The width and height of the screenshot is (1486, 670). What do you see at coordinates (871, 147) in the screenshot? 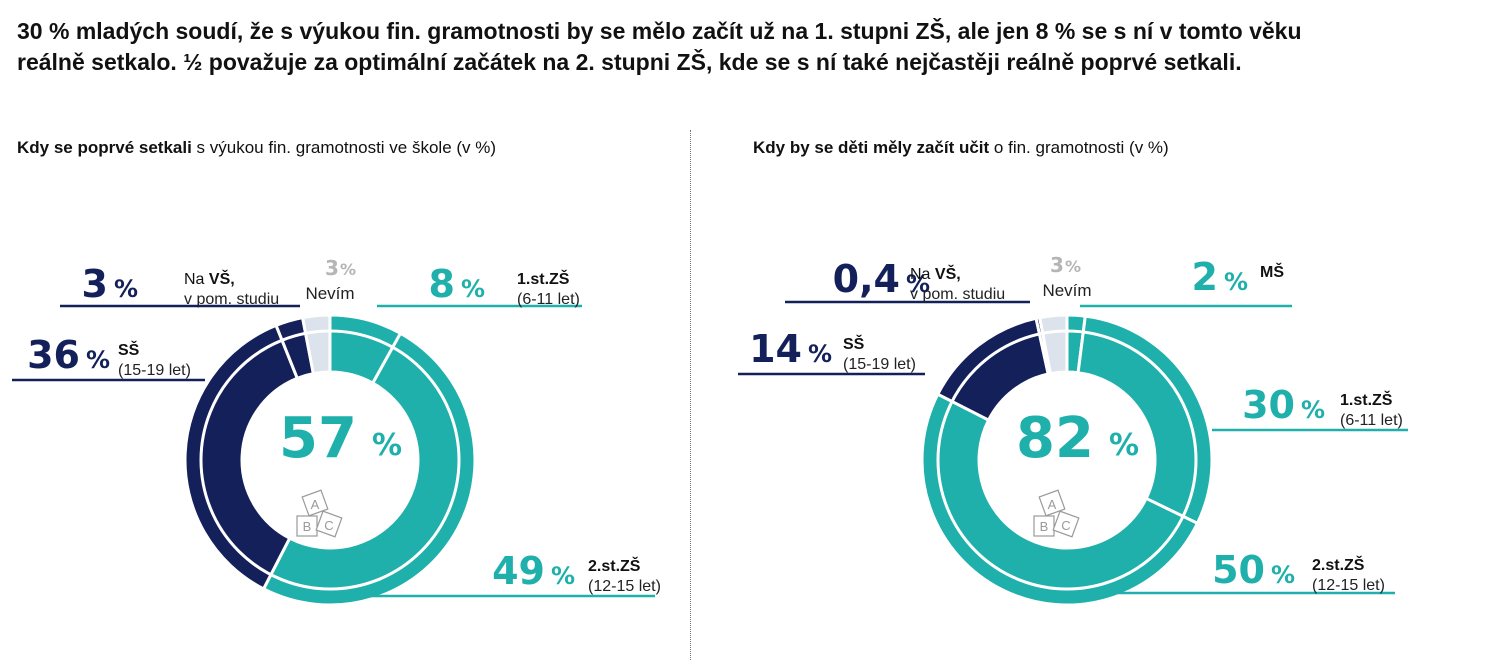
I see `chart-2-title-bold: Kdy by se děti měly začít učit` at bounding box center [871, 147].